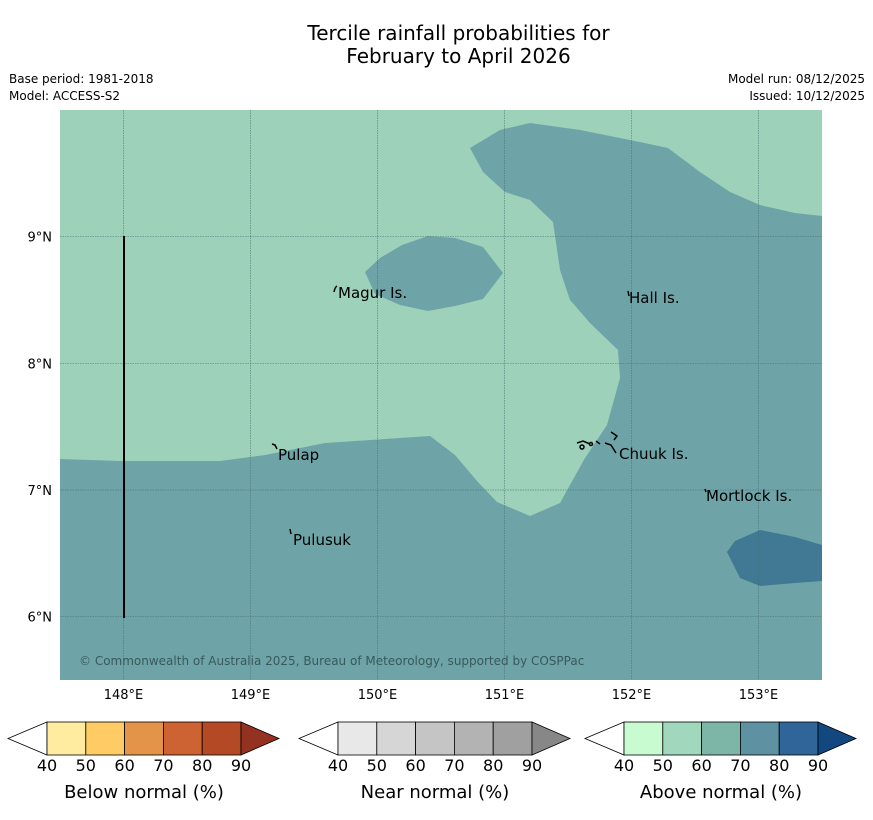 This screenshot has width=873, height=820. Describe the element at coordinates (40, 491) in the screenshot. I see `lat-tick-label: 7°N` at that location.